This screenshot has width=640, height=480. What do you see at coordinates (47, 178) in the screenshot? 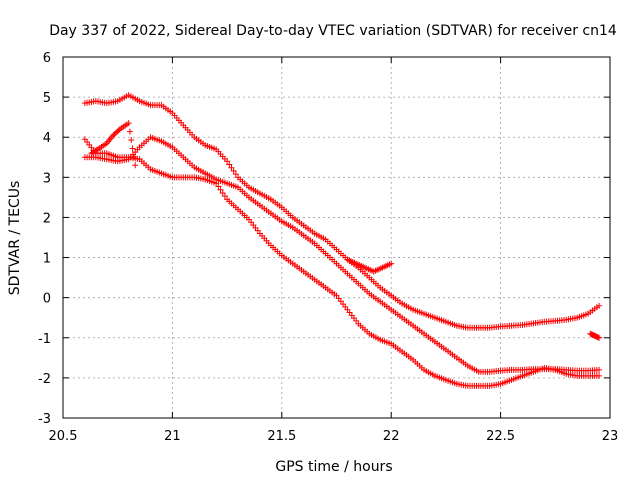
I see `y-tick-label: 3` at bounding box center [47, 178].